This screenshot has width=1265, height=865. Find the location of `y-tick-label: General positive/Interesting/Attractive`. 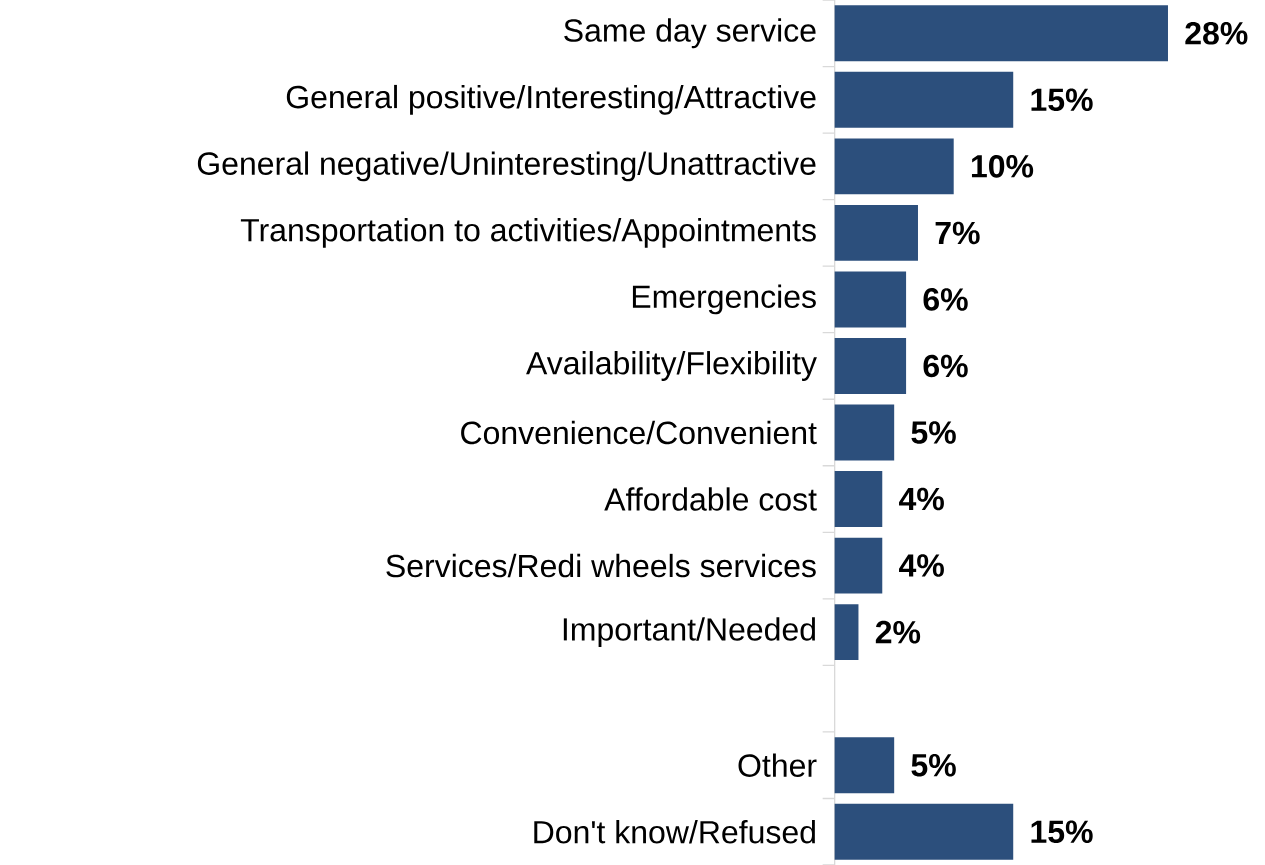

y-tick-label: General positive/Interesting/Attractive is located at coordinates (551, 99).